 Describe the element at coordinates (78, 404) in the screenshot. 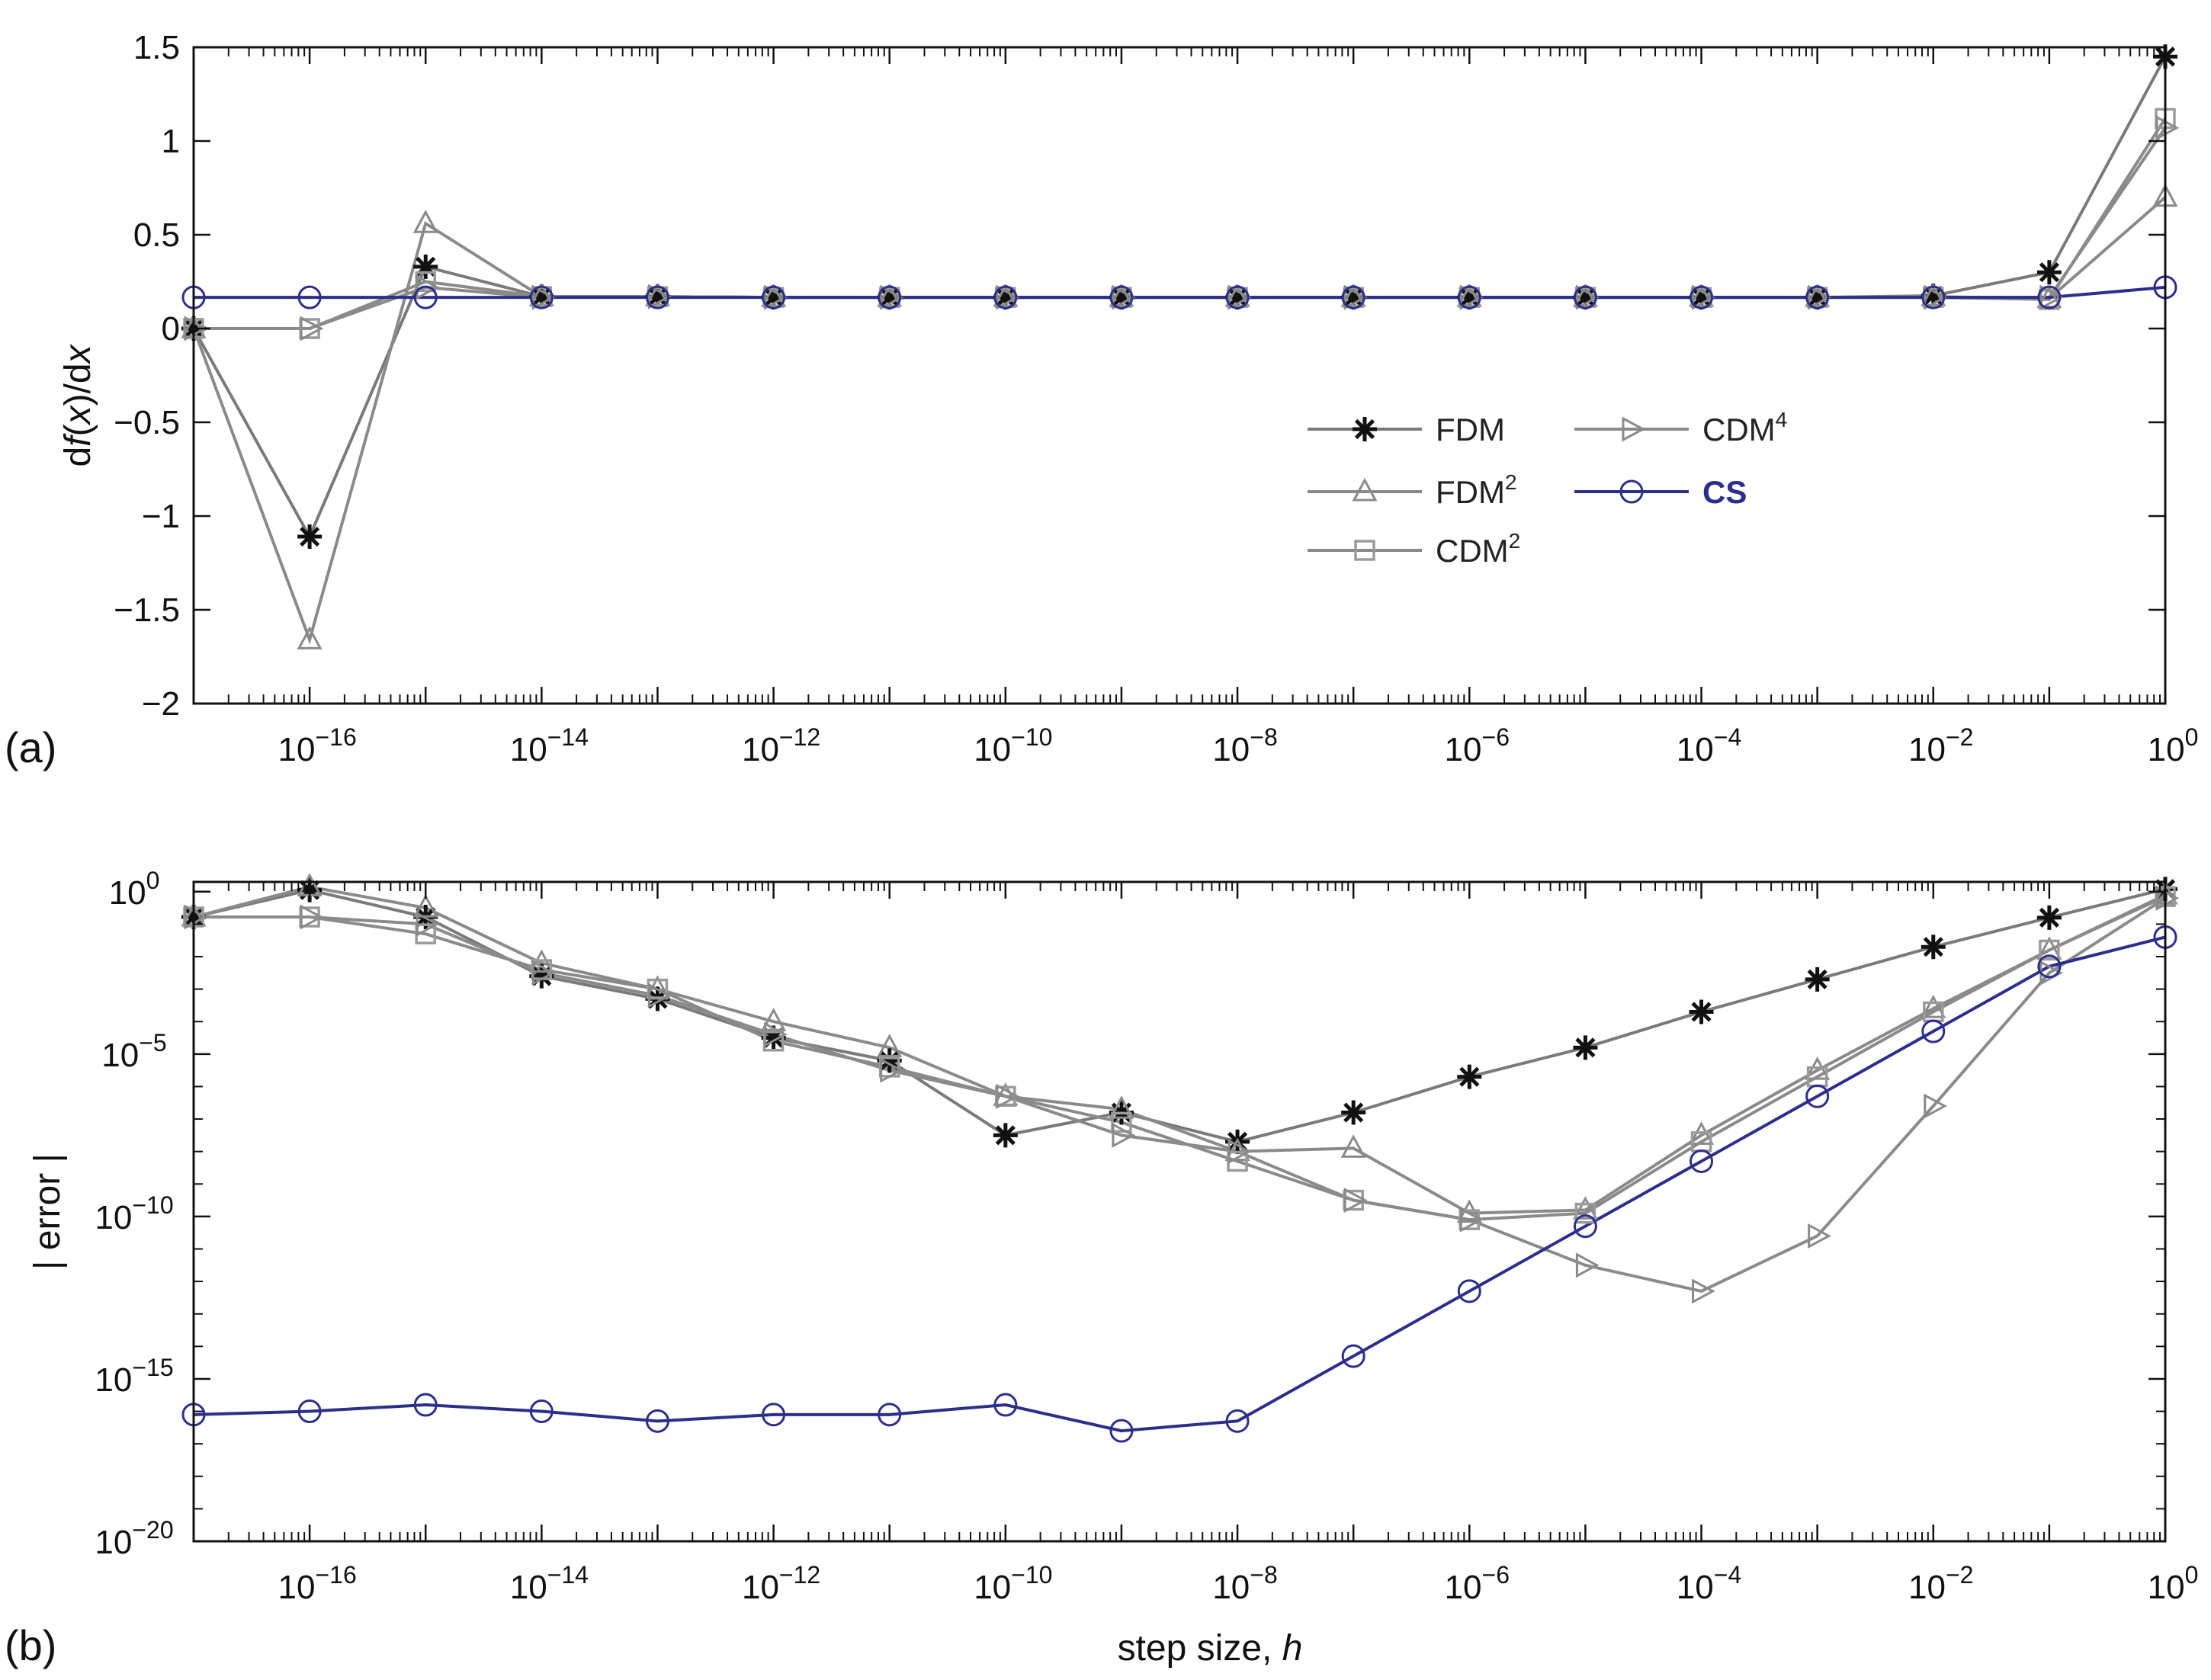

I see `panel-a-y-axis-label: df(x)/dx` at that location.